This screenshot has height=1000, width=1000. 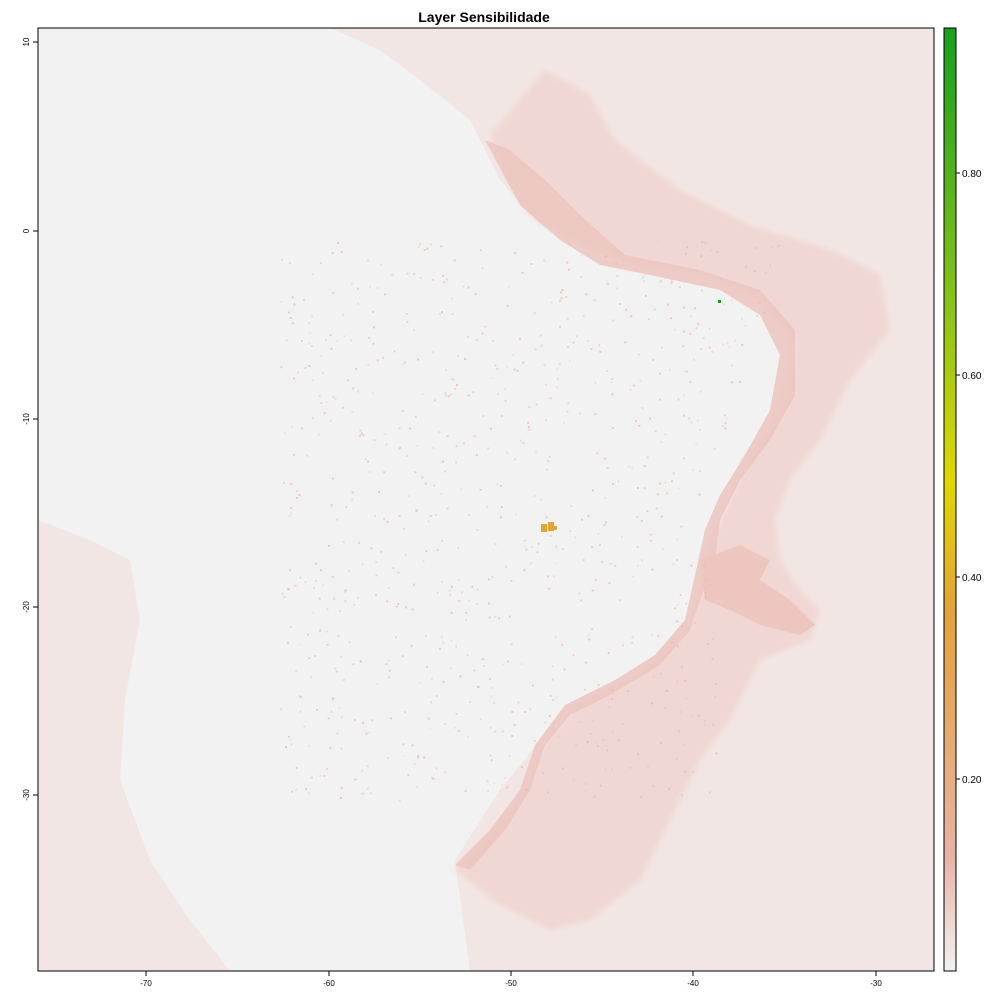 I want to click on y-tick-2: 0, so click(x=30, y=230).